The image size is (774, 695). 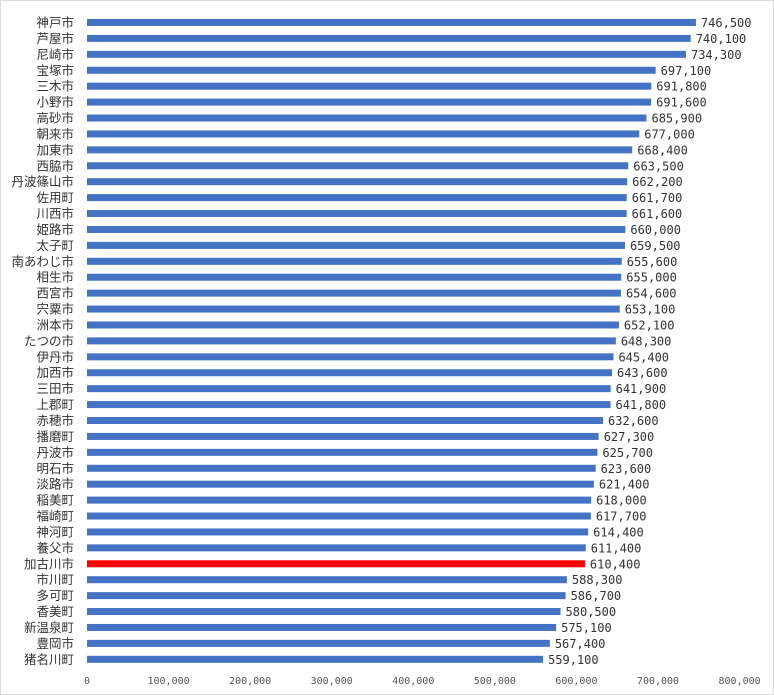 I want to click on value-label: 660,000, so click(x=655, y=230).